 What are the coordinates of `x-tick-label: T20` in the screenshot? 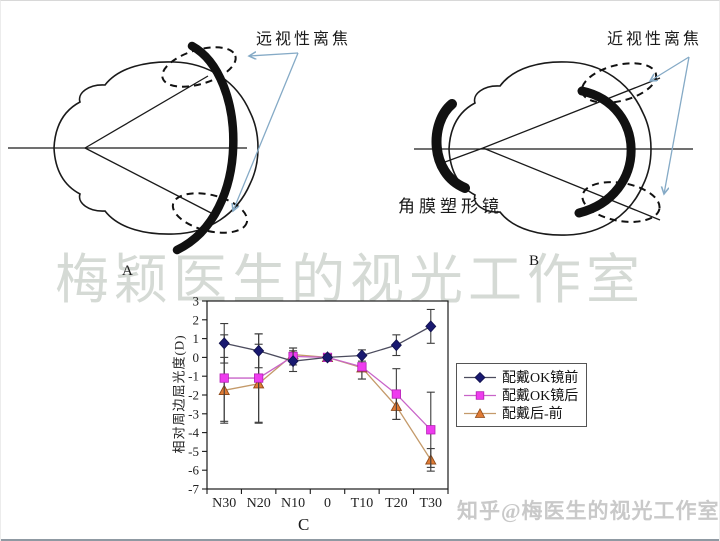 It's located at (396, 503).